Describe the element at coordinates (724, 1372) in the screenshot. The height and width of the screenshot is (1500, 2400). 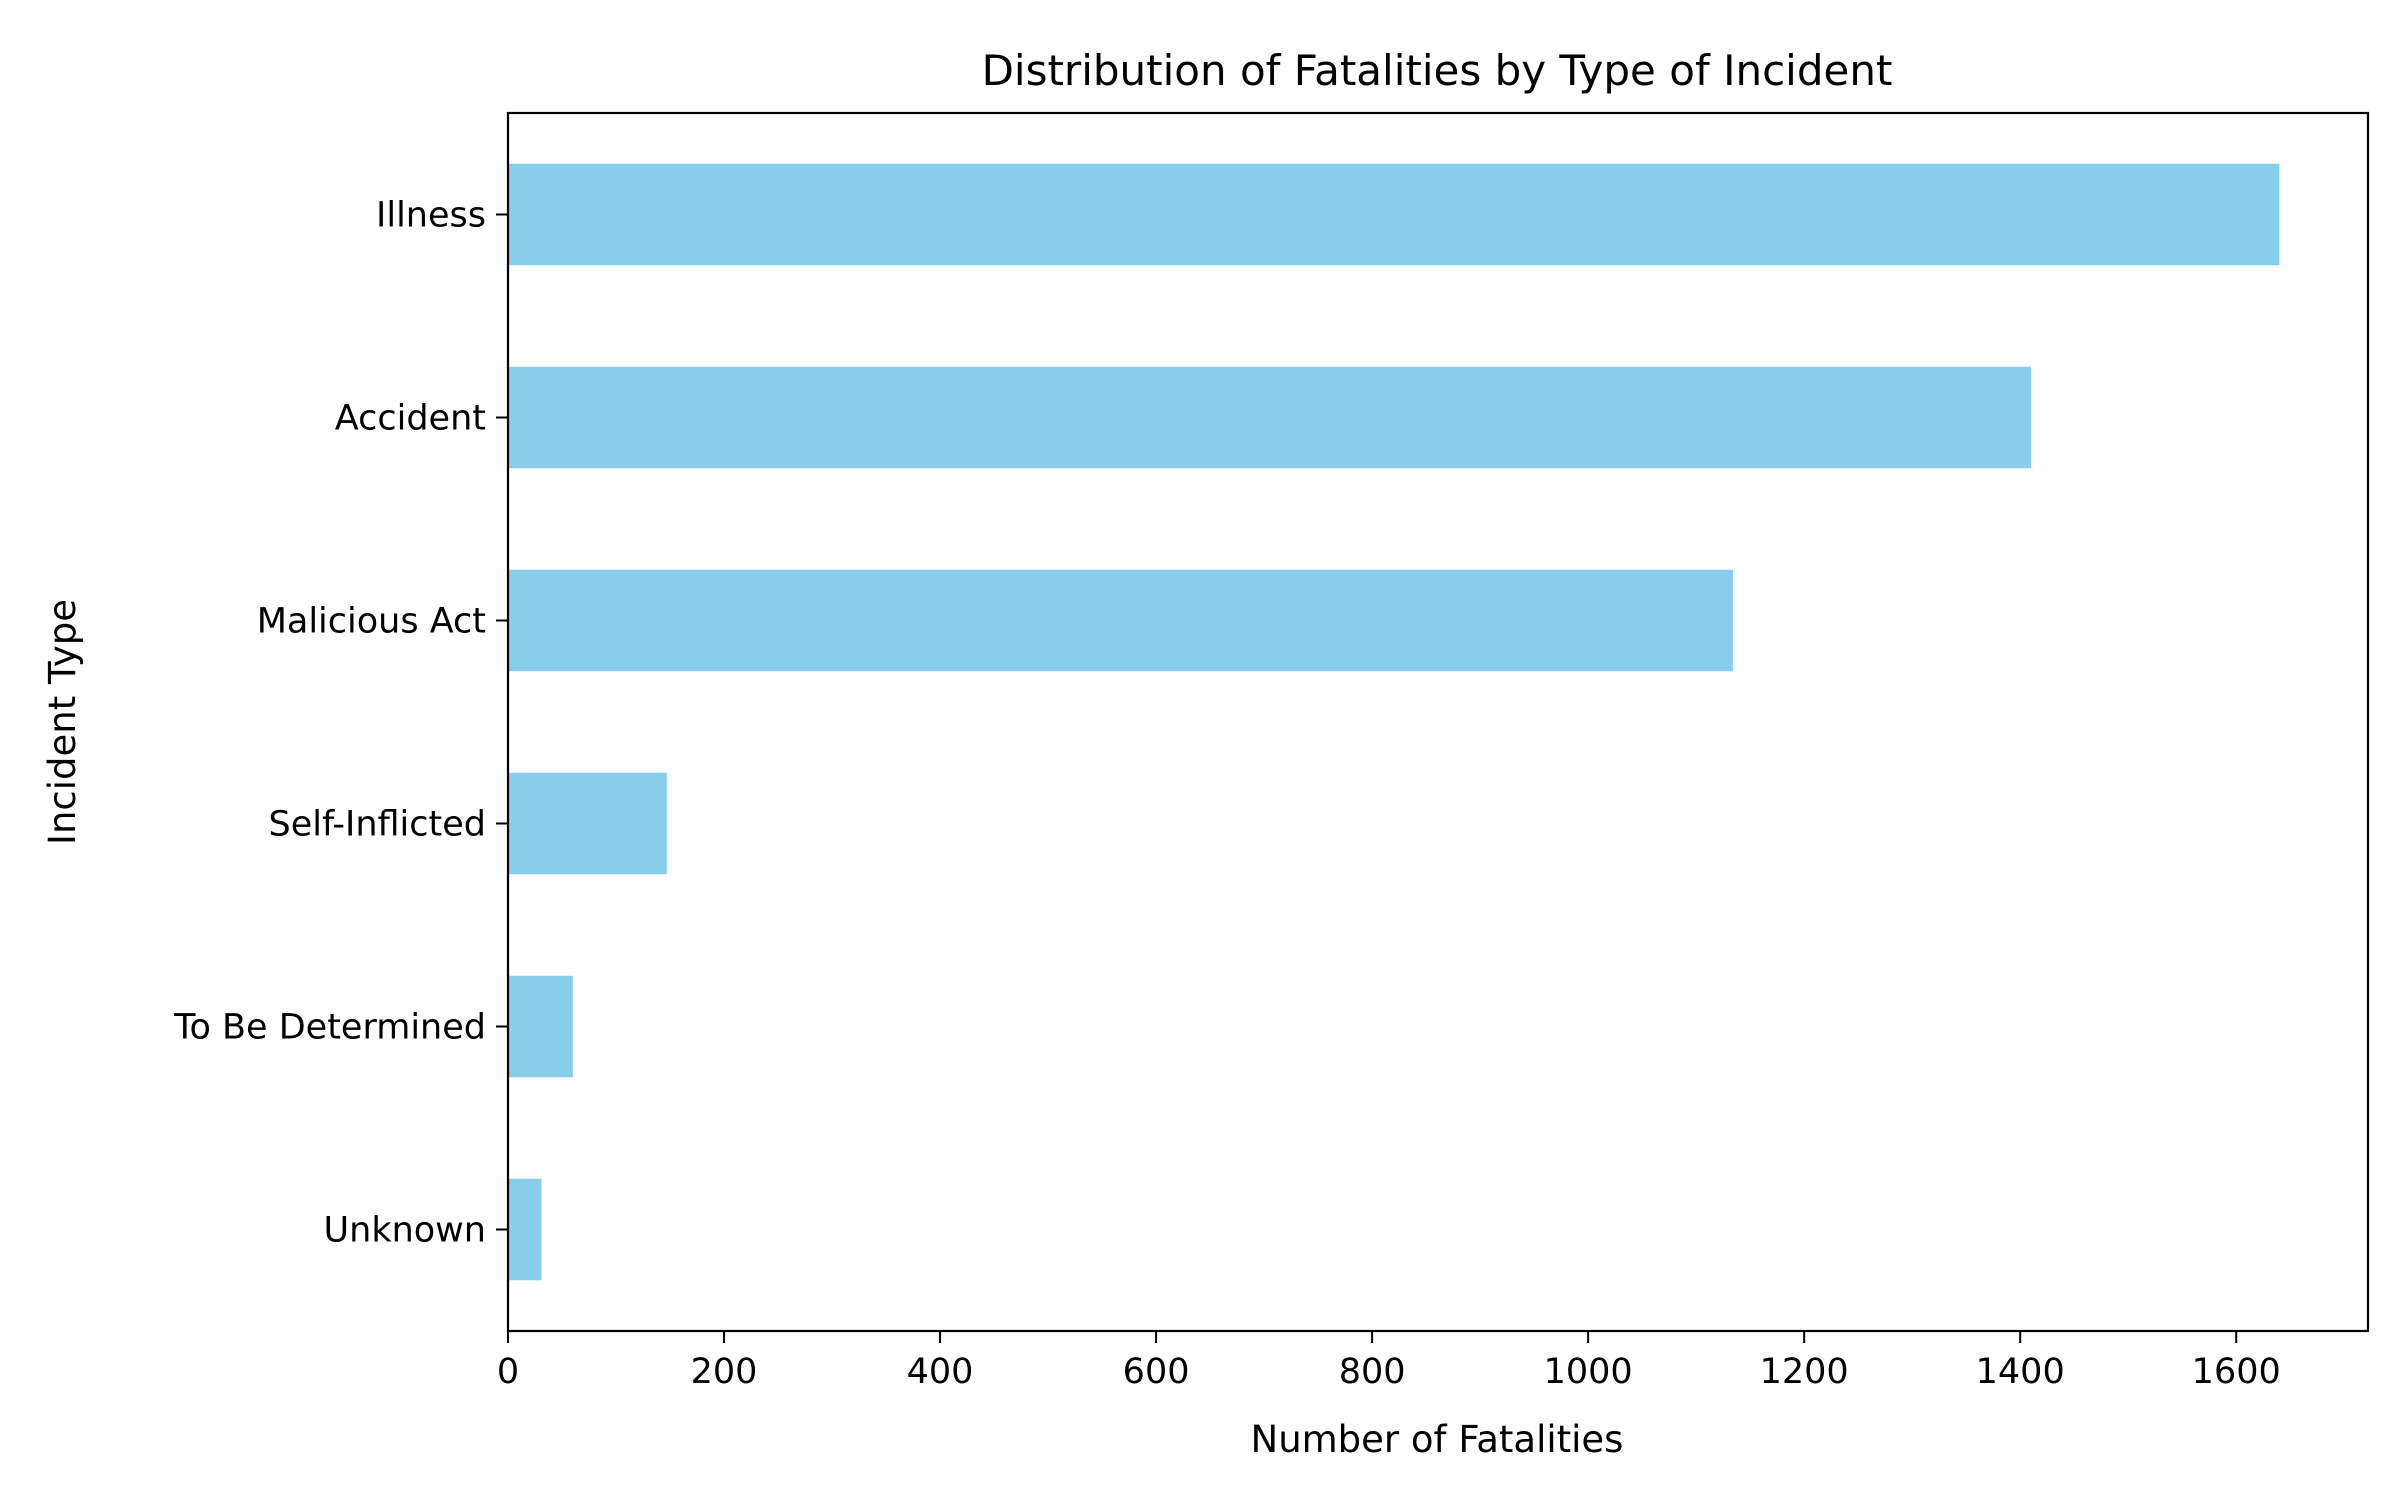
I see `x-tick-label: 200` at that location.